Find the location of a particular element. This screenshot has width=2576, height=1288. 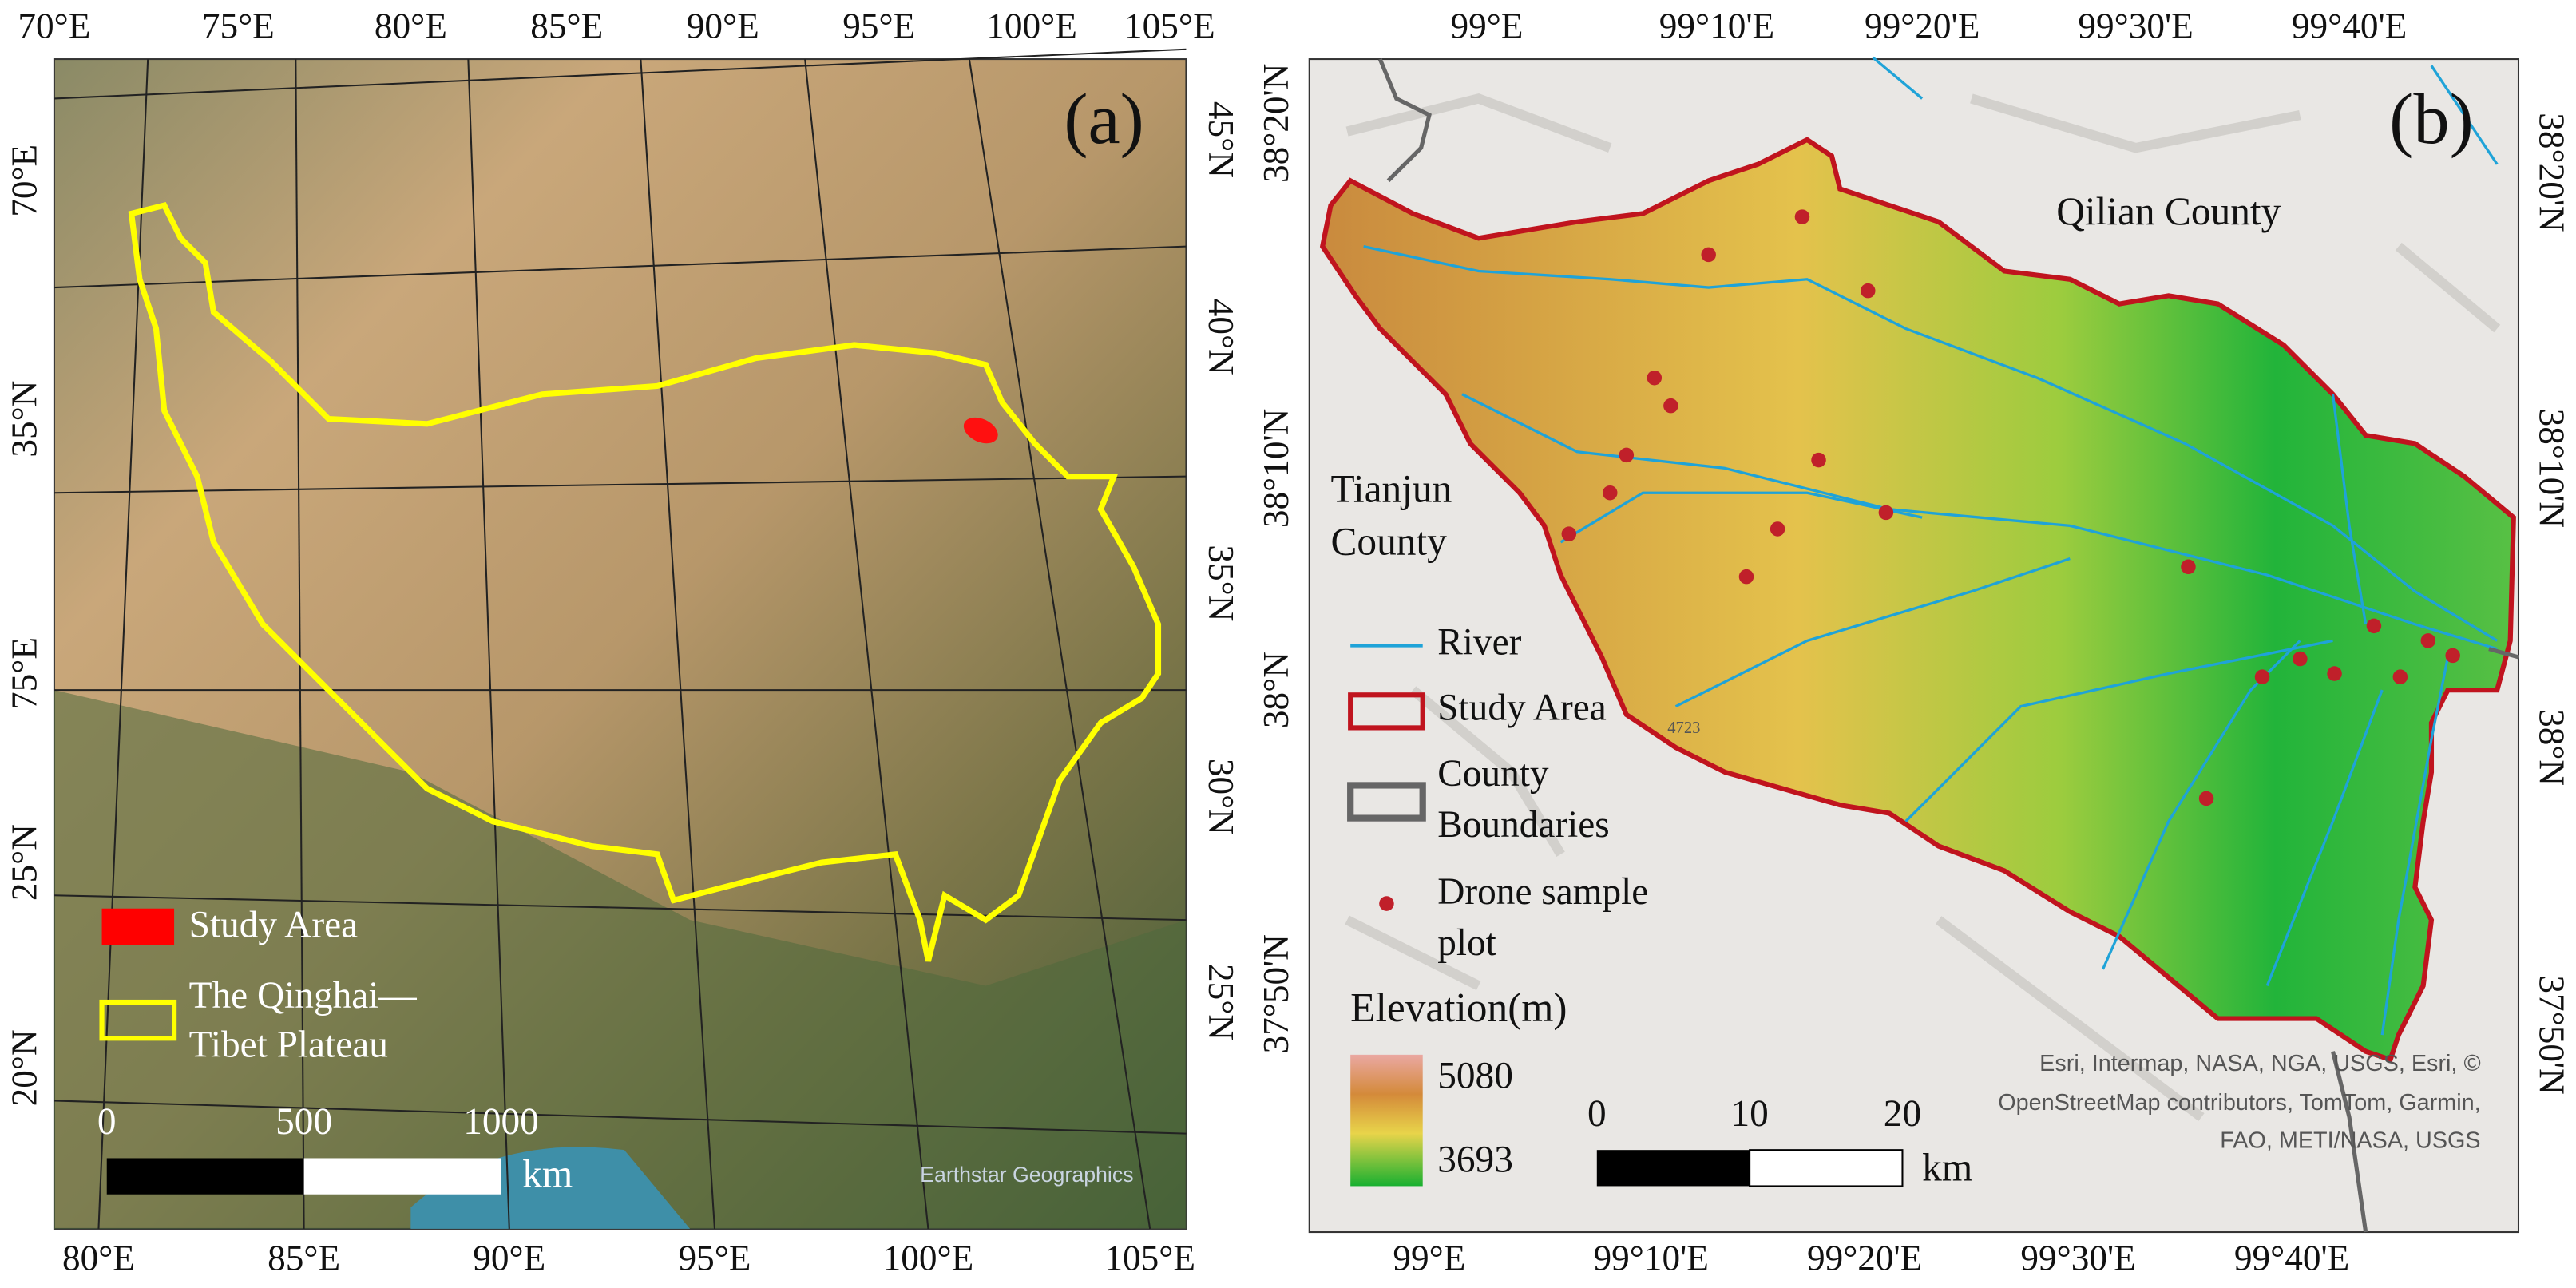

colorbar-label: 3693 is located at coordinates (1475, 1159).